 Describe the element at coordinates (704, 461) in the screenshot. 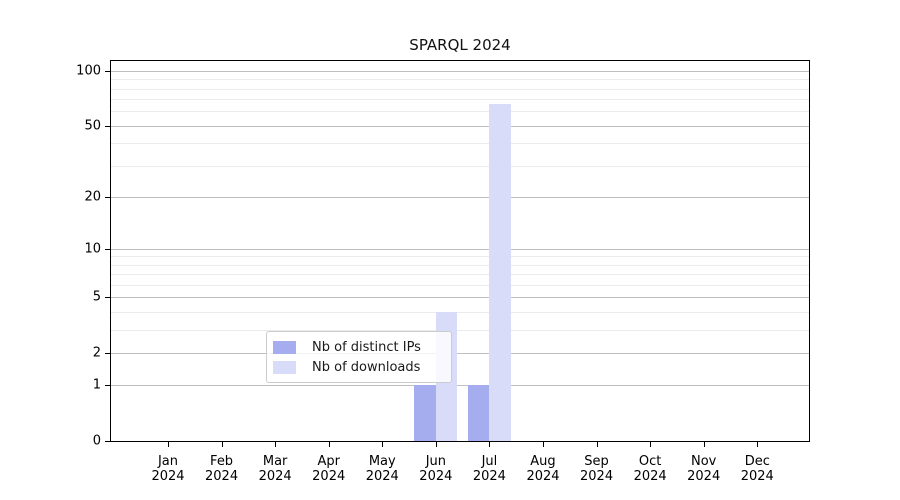

I see `month-label: Nov` at that location.